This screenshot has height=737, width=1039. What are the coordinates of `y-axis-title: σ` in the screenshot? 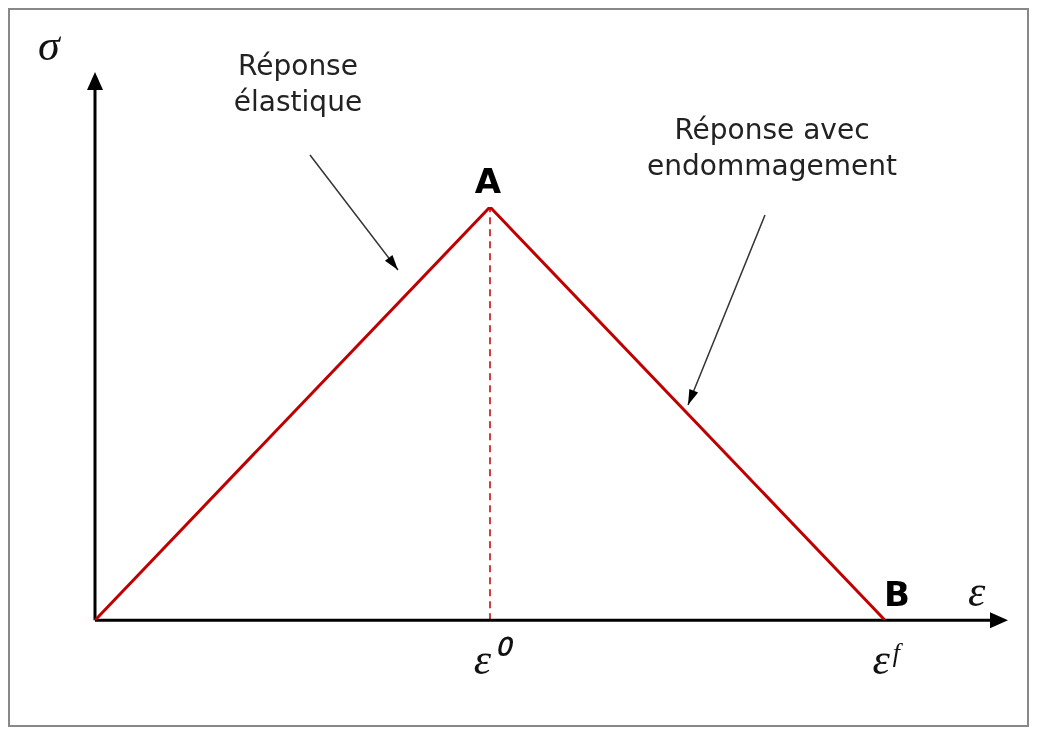 It's located at (49, 45).